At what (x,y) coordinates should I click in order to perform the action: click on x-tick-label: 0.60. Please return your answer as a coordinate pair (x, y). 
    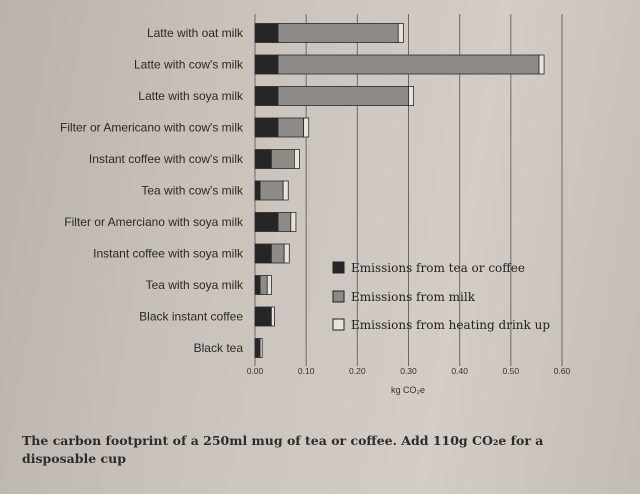
    Looking at the image, I should click on (562, 371).